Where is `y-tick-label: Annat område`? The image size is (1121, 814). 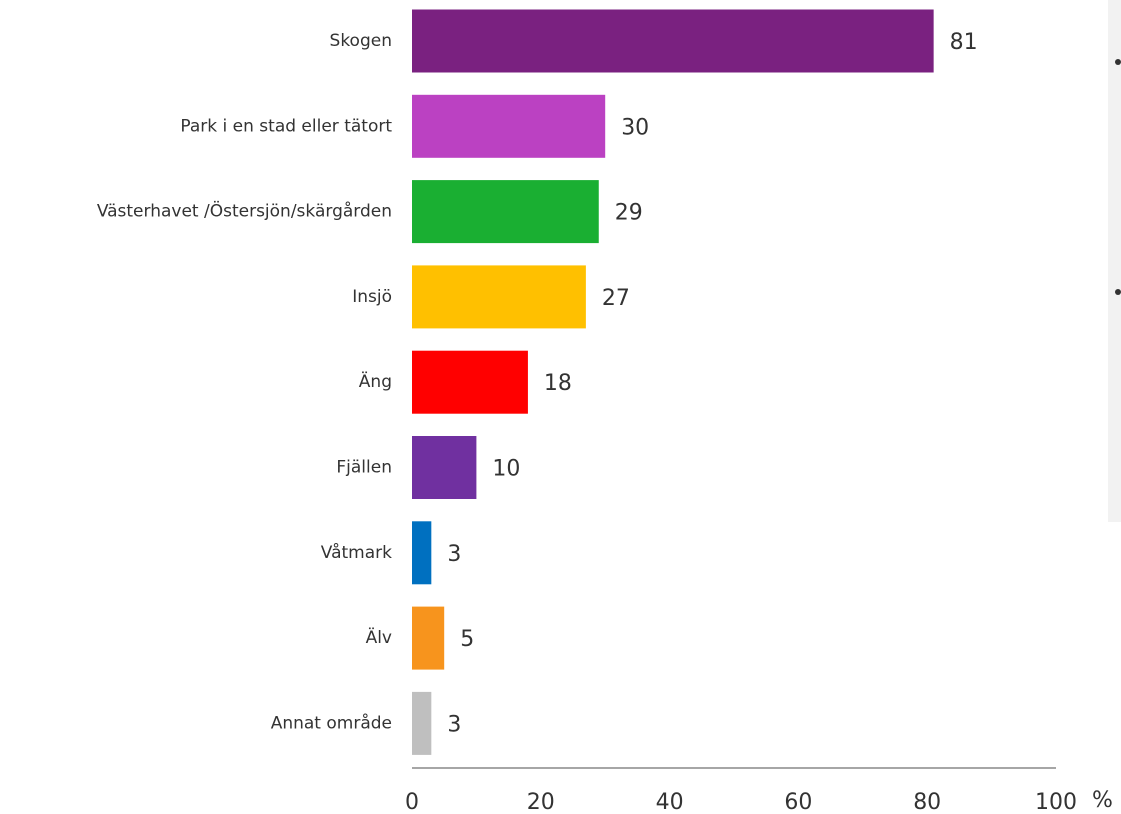 y-tick-label: Annat område is located at coordinates (331, 722).